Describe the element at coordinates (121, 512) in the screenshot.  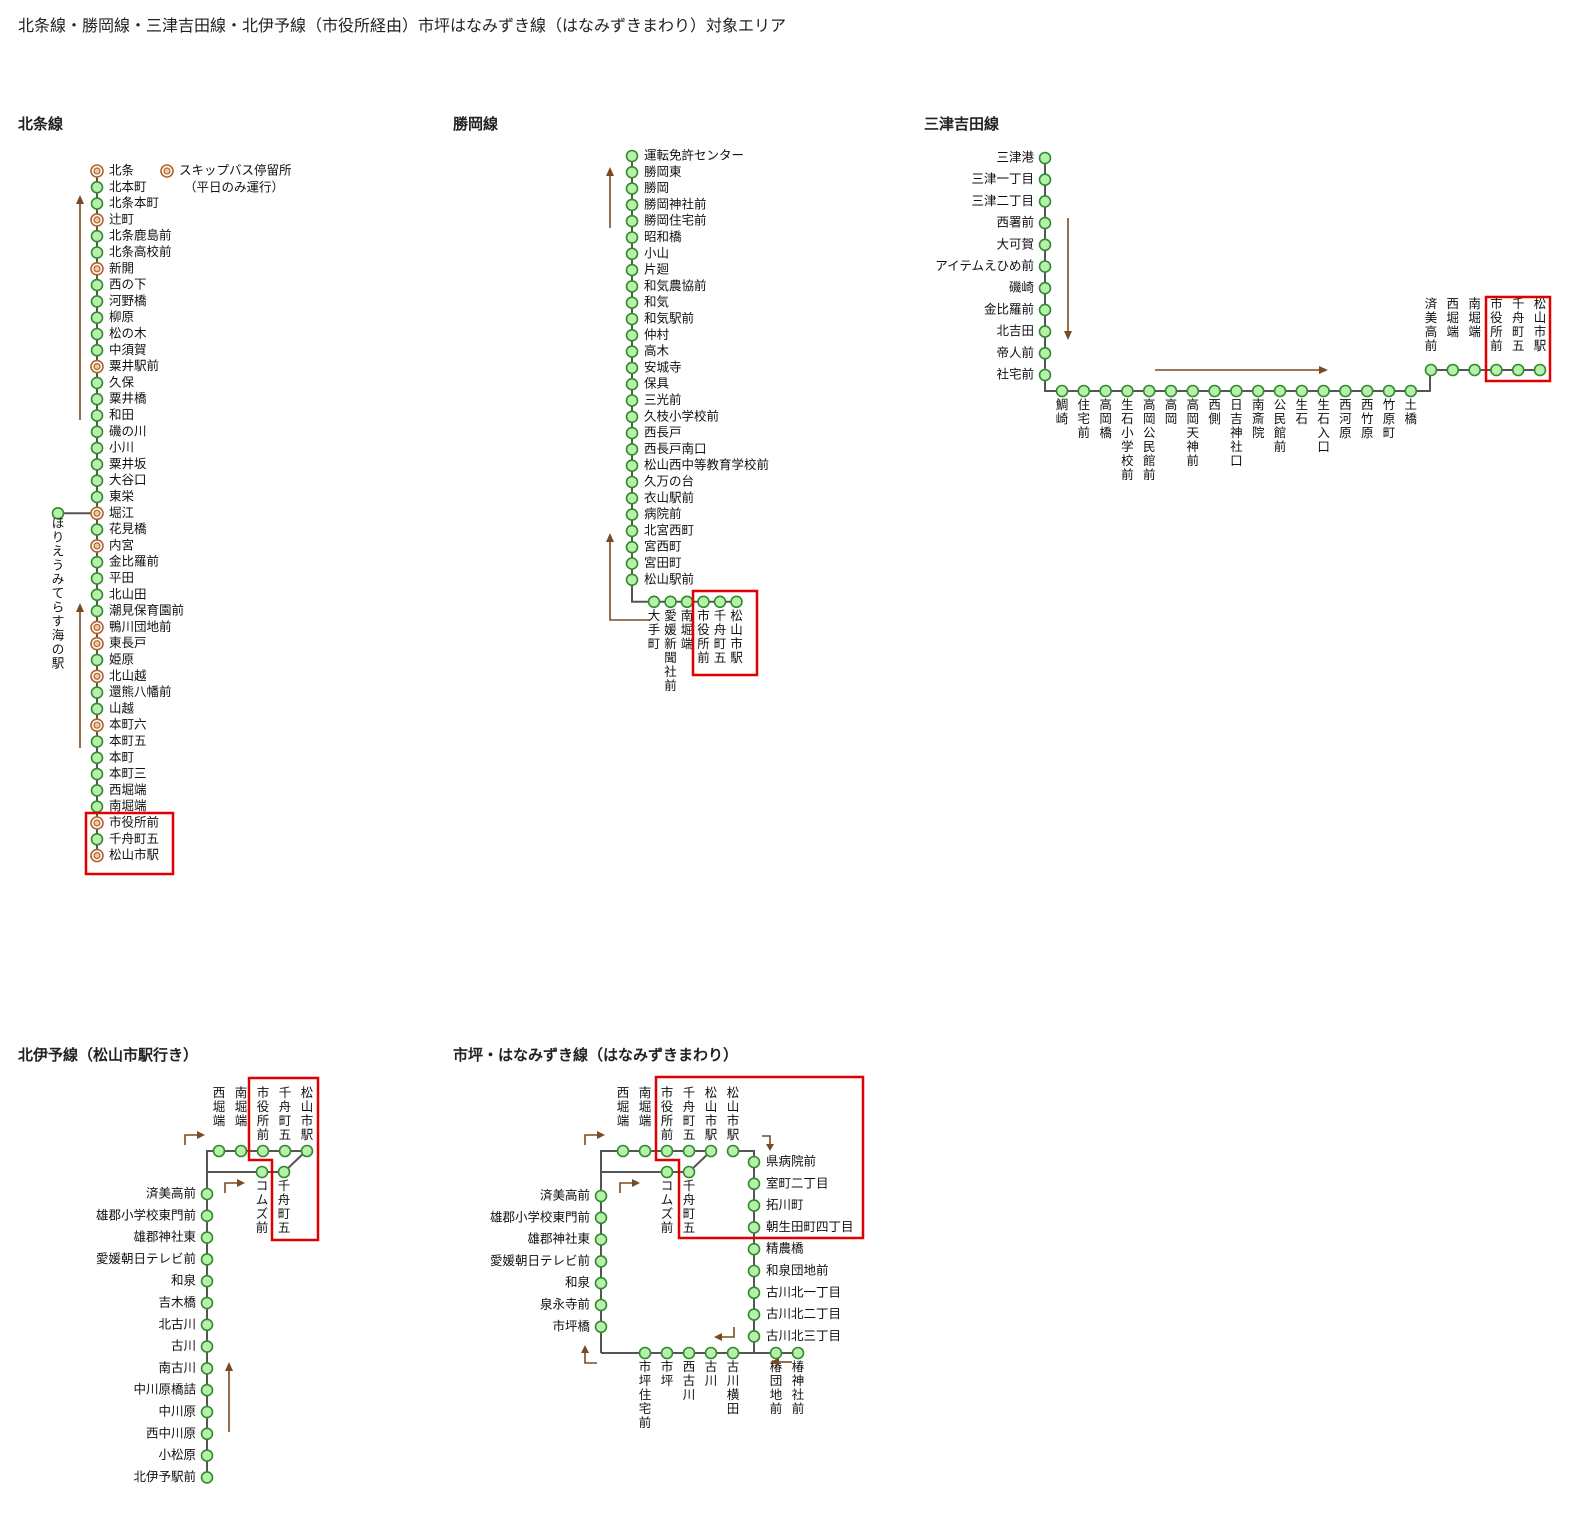
I see `hojo-station-label: 堀江` at that location.